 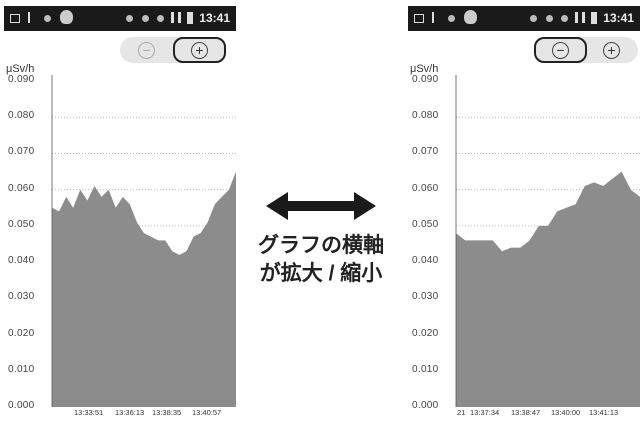 I want to click on x-tick-label: 13:33:51, so click(x=89, y=412).